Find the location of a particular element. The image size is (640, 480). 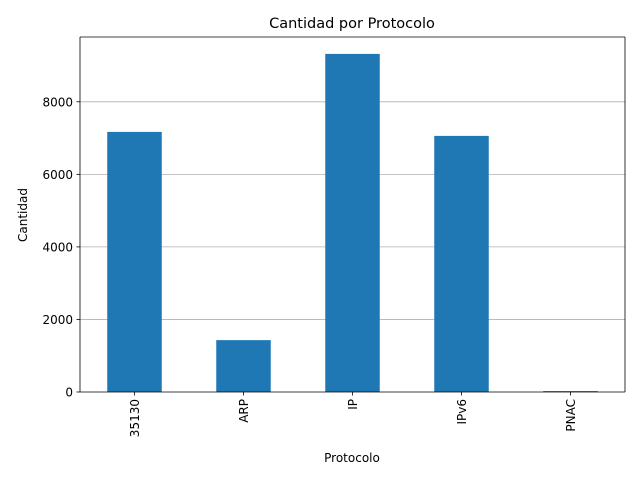

y-tick-label: 2000 is located at coordinates (57, 320).